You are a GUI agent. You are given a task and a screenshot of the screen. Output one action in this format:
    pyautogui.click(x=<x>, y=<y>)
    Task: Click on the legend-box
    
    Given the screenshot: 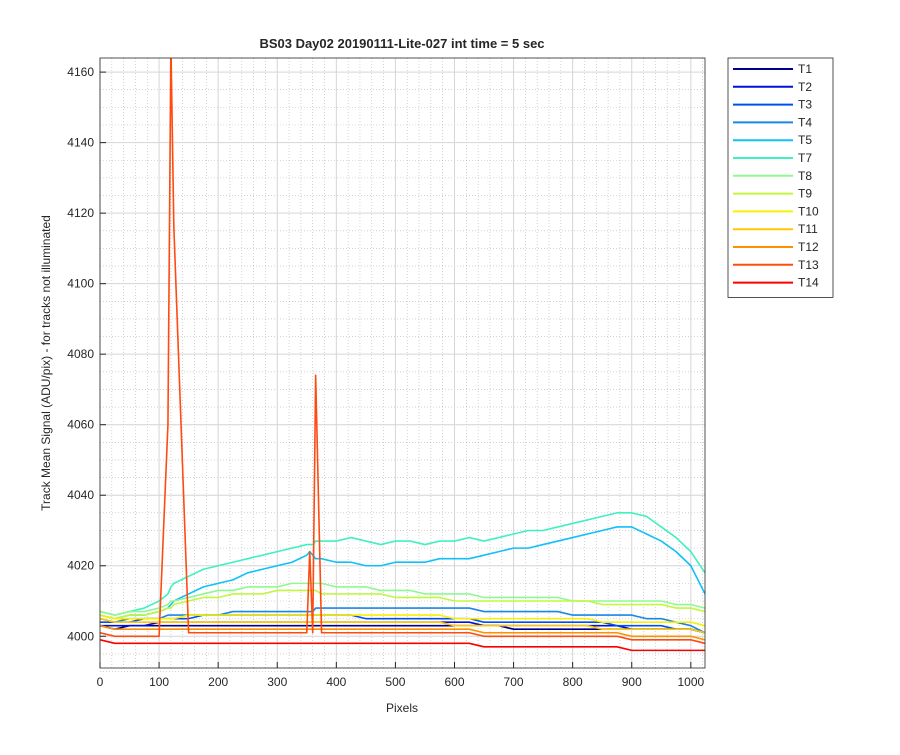 What is the action you would take?
    pyautogui.click(x=780, y=177)
    